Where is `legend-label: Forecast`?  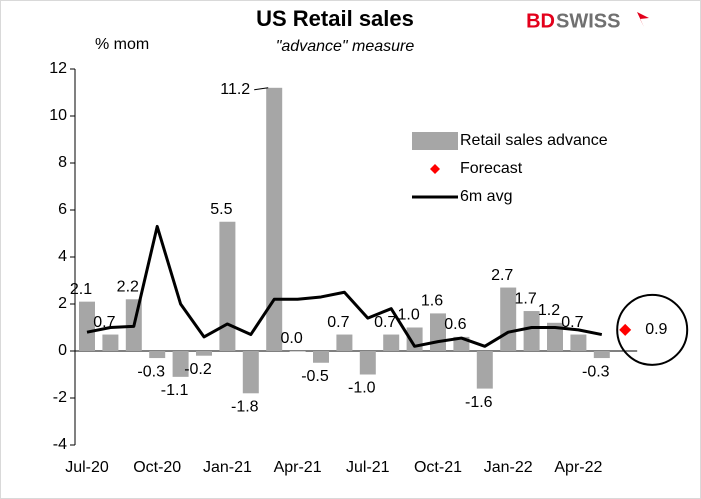 legend-label: Forecast is located at coordinates (491, 168).